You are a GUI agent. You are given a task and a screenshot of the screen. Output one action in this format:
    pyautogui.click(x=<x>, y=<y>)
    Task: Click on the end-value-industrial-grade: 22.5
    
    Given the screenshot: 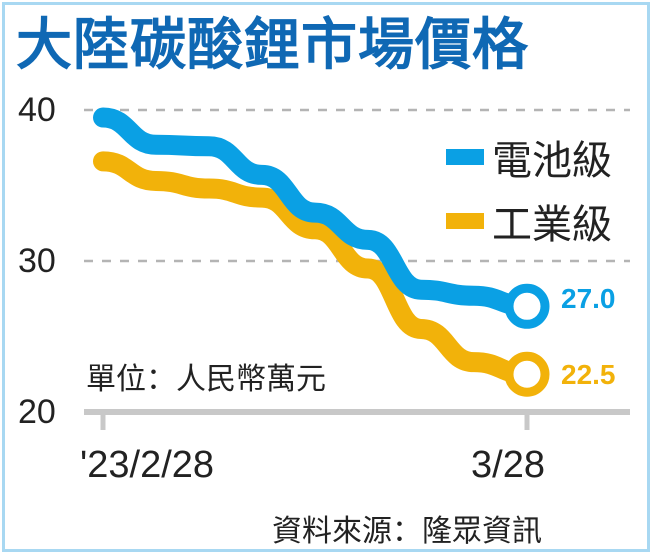 What is the action you would take?
    pyautogui.click(x=588, y=374)
    